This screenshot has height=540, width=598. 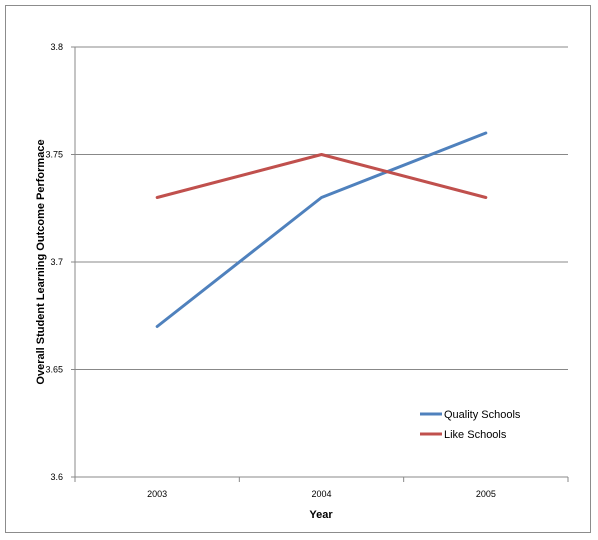 What do you see at coordinates (56, 477) in the screenshot?
I see `y-tick-label: 3.6` at bounding box center [56, 477].